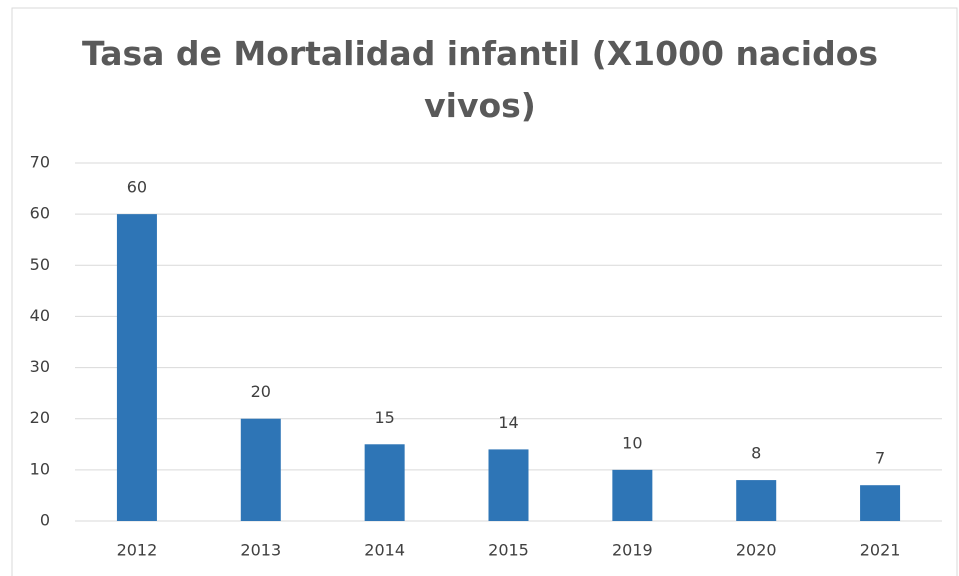  Describe the element at coordinates (632, 550) in the screenshot. I see `x-tick-label: 2019` at that location.